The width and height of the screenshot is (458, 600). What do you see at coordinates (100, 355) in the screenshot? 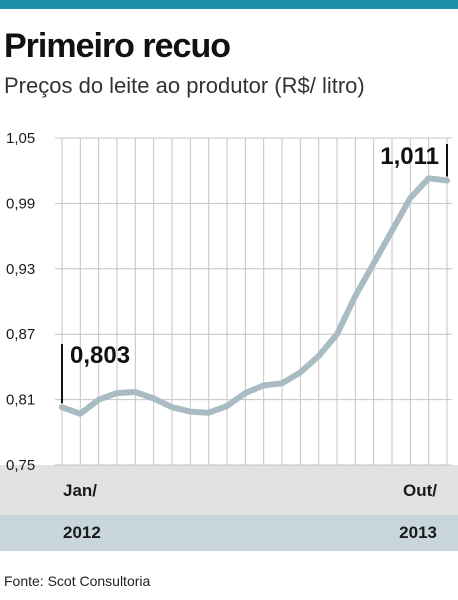
I see `callout-start-label: 0,803` at bounding box center [100, 355].